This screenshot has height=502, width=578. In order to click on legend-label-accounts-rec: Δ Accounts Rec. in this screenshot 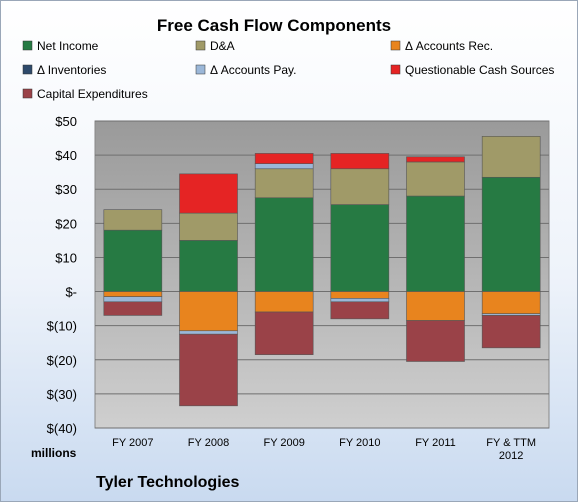, I will do `click(449, 46)`.